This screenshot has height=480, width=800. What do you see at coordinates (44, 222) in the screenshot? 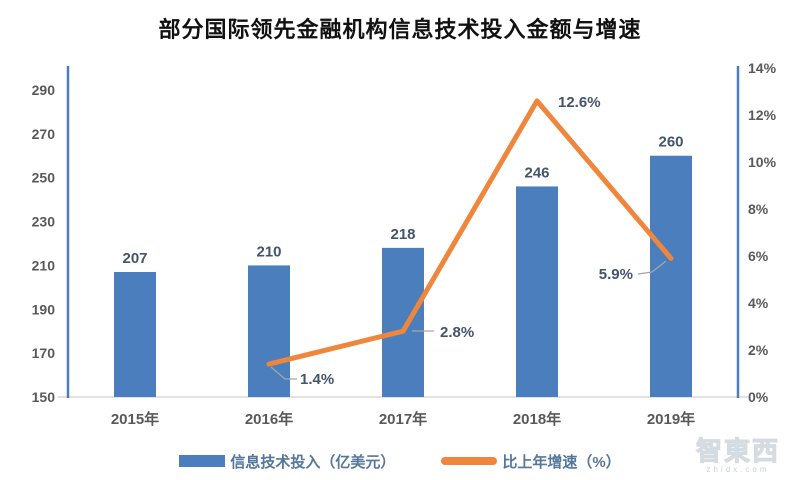
I see `left-axis-tick-label: 230` at bounding box center [44, 222].